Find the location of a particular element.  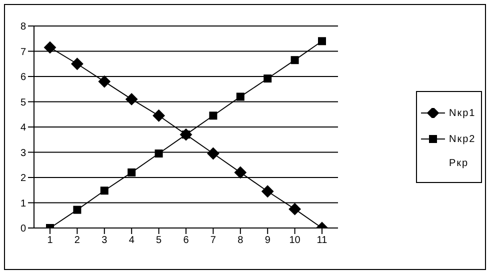

y-tick-label: 0 is located at coordinates (23, 229).